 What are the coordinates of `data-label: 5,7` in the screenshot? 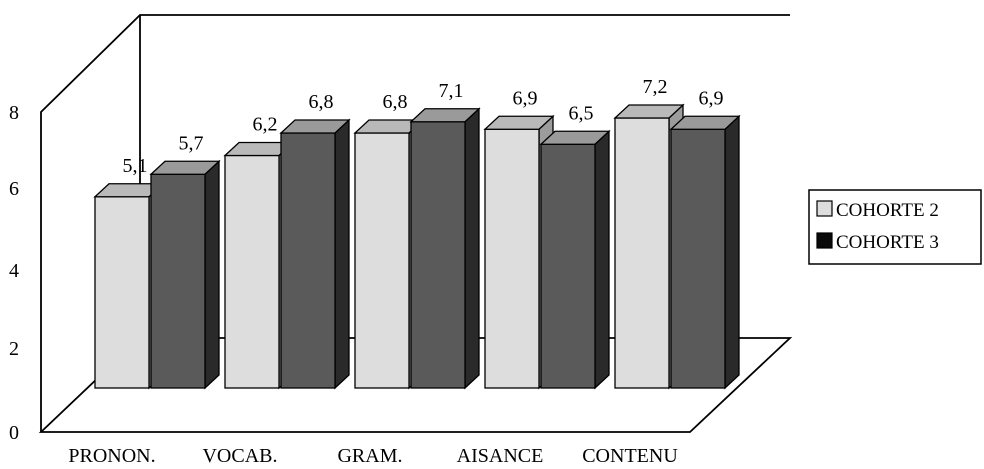 It's located at (191, 143).